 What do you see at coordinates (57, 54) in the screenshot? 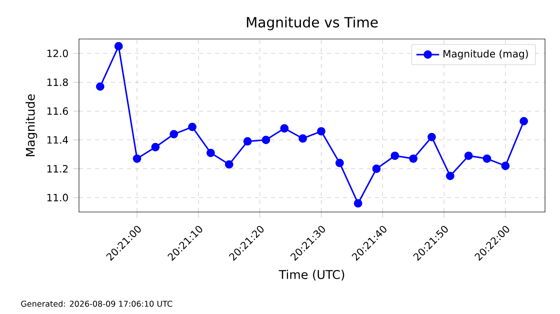
I see `y-tick-label: 12.0` at bounding box center [57, 54].